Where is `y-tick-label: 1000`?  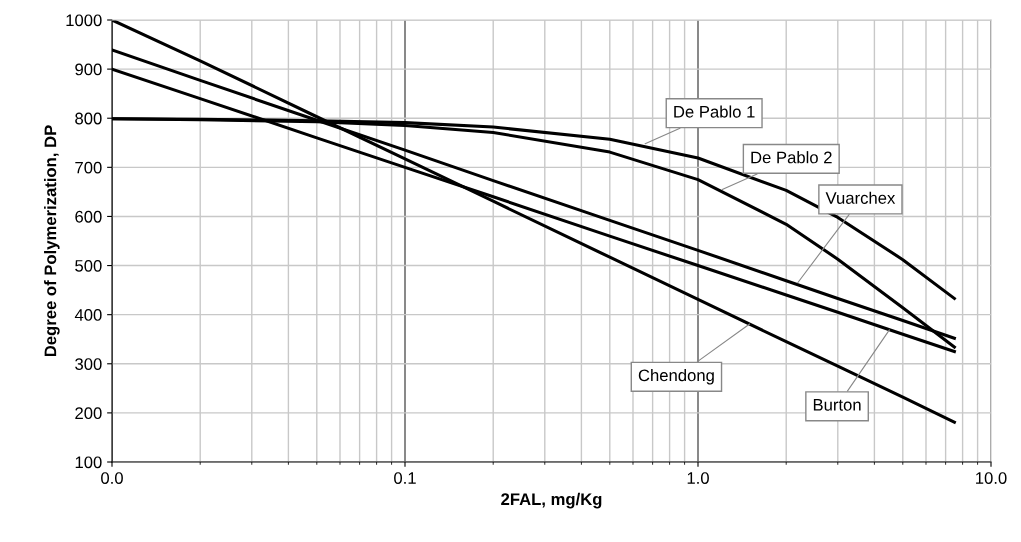 y-tick-label: 1000 is located at coordinates (84, 20).